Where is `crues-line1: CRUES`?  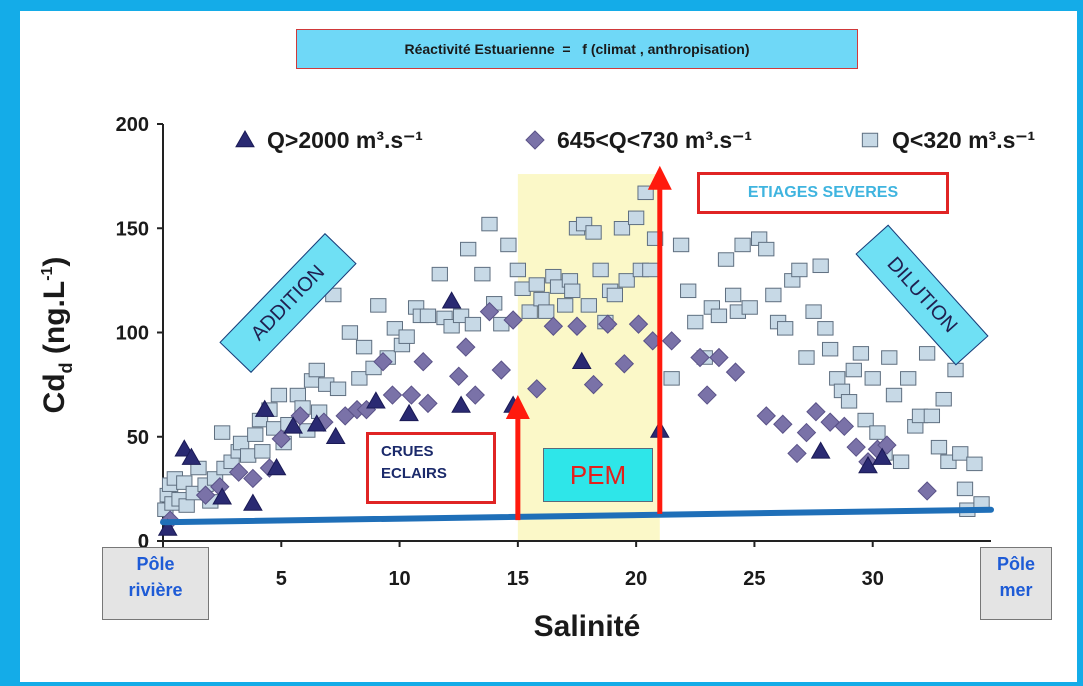 crues-line1: CRUES is located at coordinates (407, 451).